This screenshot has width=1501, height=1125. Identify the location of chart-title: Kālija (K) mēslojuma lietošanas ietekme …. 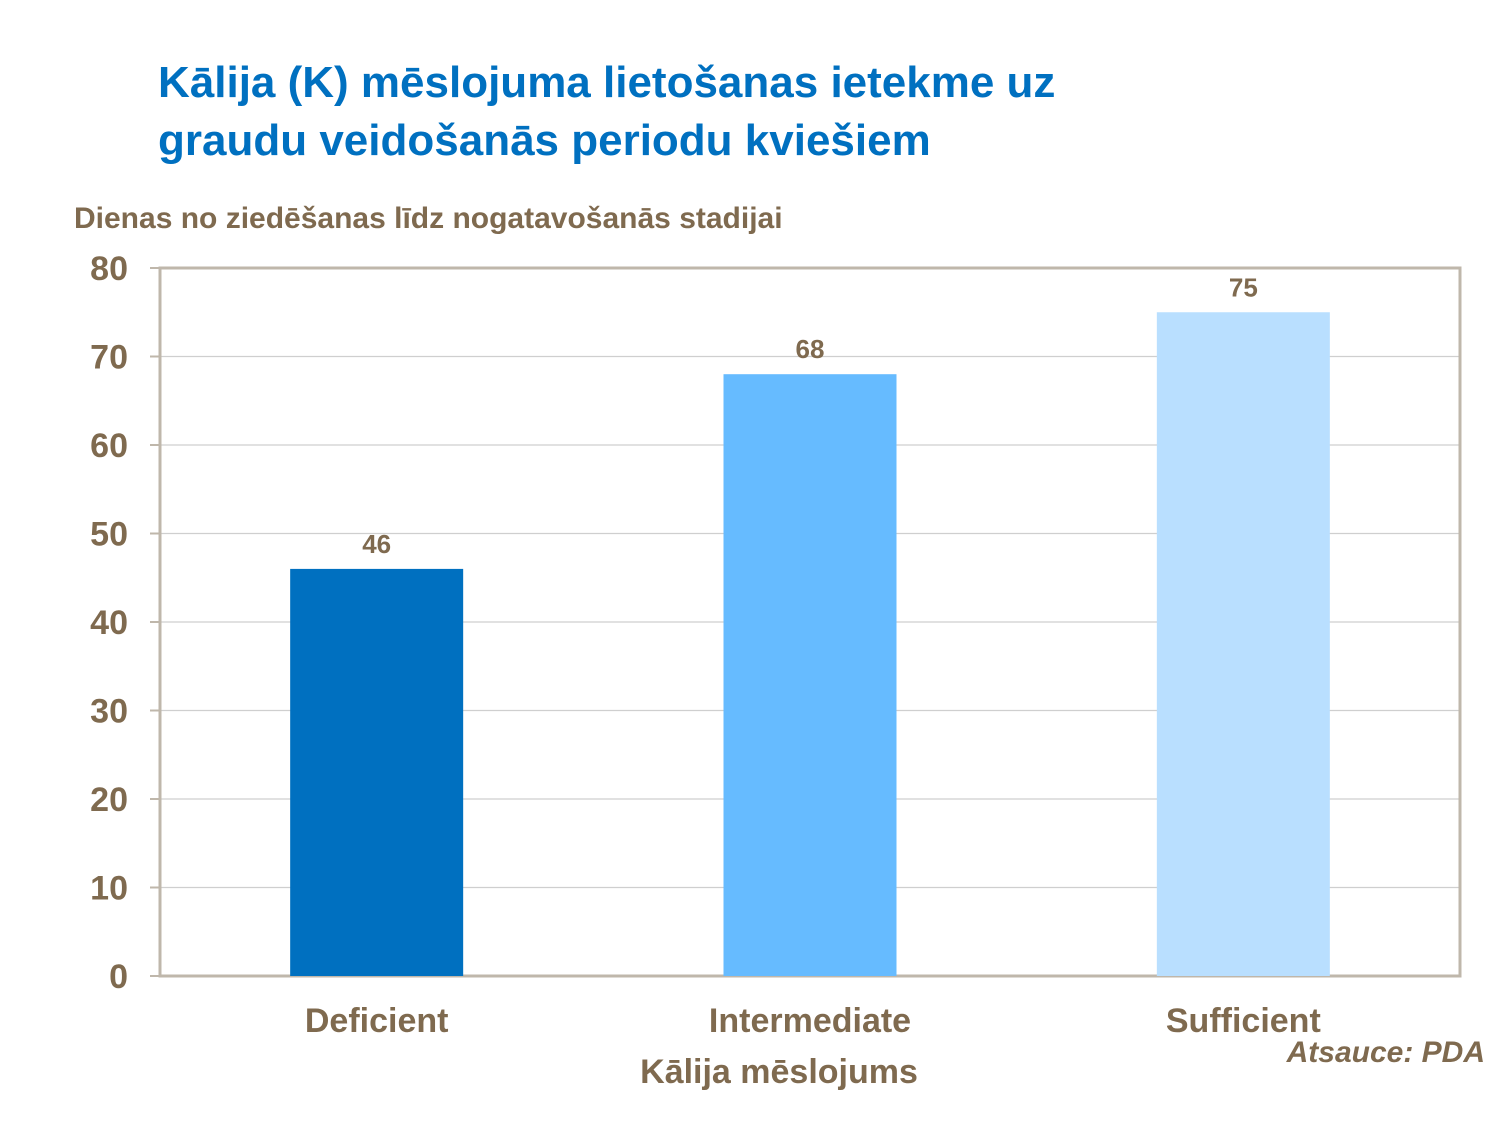
(758, 112).